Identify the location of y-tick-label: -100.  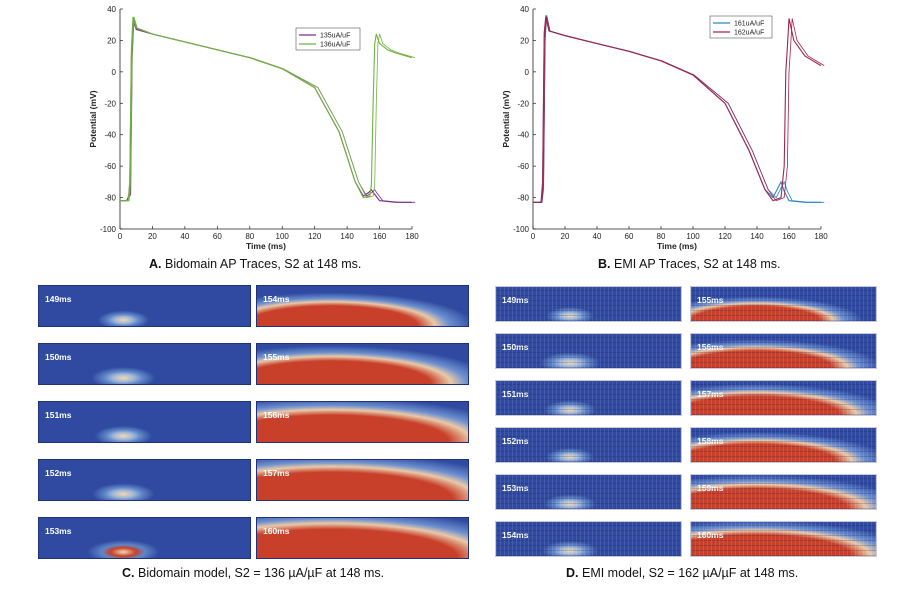
(108, 229).